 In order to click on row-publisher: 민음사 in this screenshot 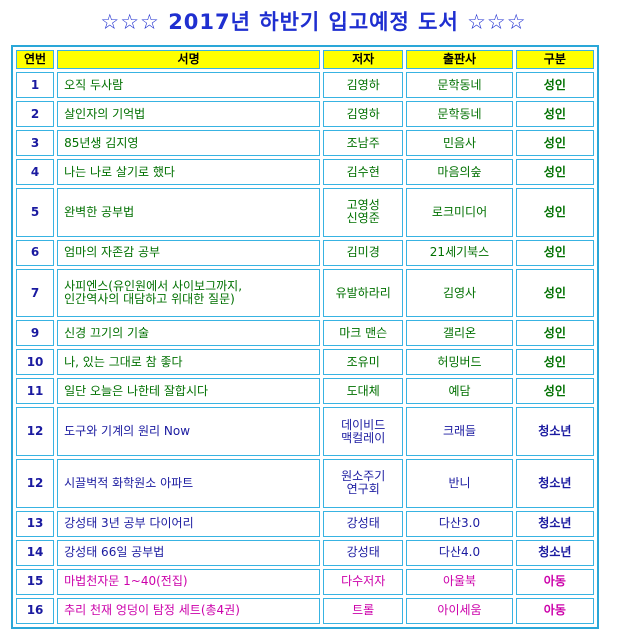, I will do `click(459, 143)`.